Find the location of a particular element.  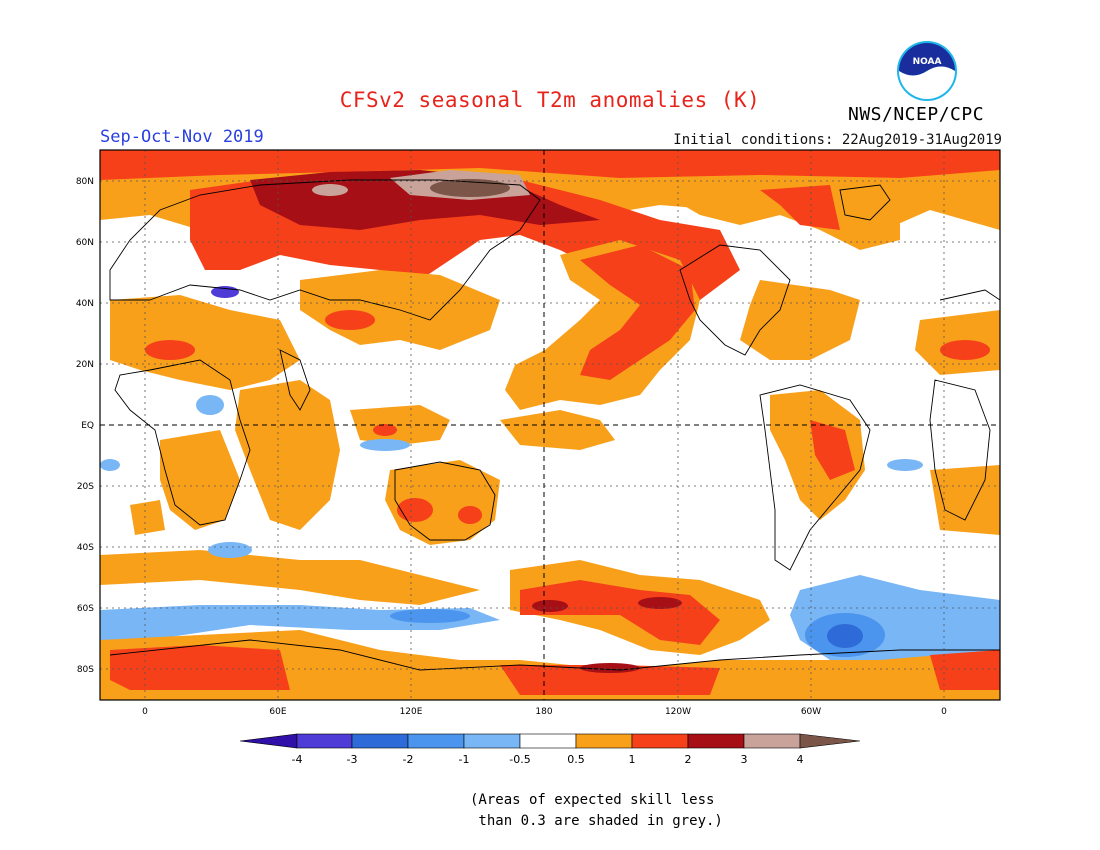

color-legend is located at coordinates (550, 741).